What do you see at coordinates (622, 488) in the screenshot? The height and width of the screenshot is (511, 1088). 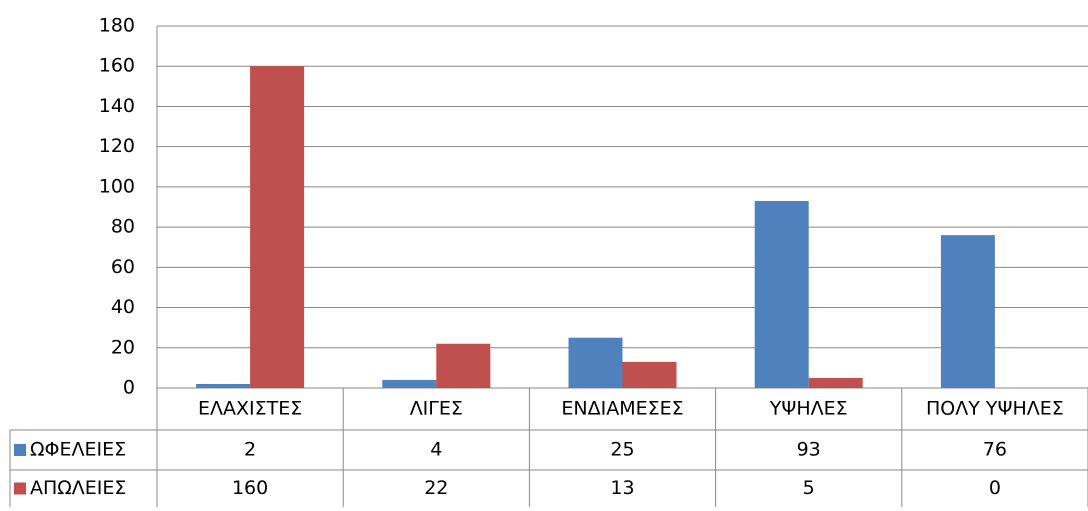 I see `table-value: 13` at bounding box center [622, 488].